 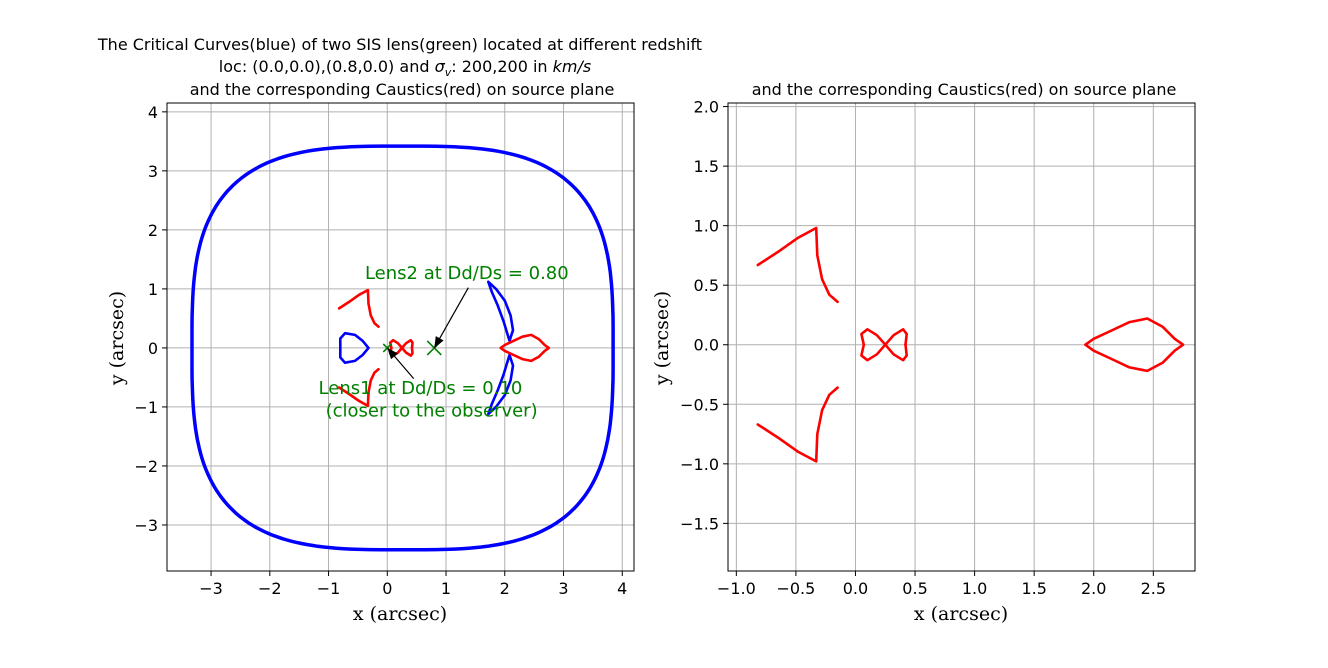 What do you see at coordinates (467, 273) in the screenshot?
I see `lens2-label: Lens2 at Dd/Ds = 0.80` at bounding box center [467, 273].